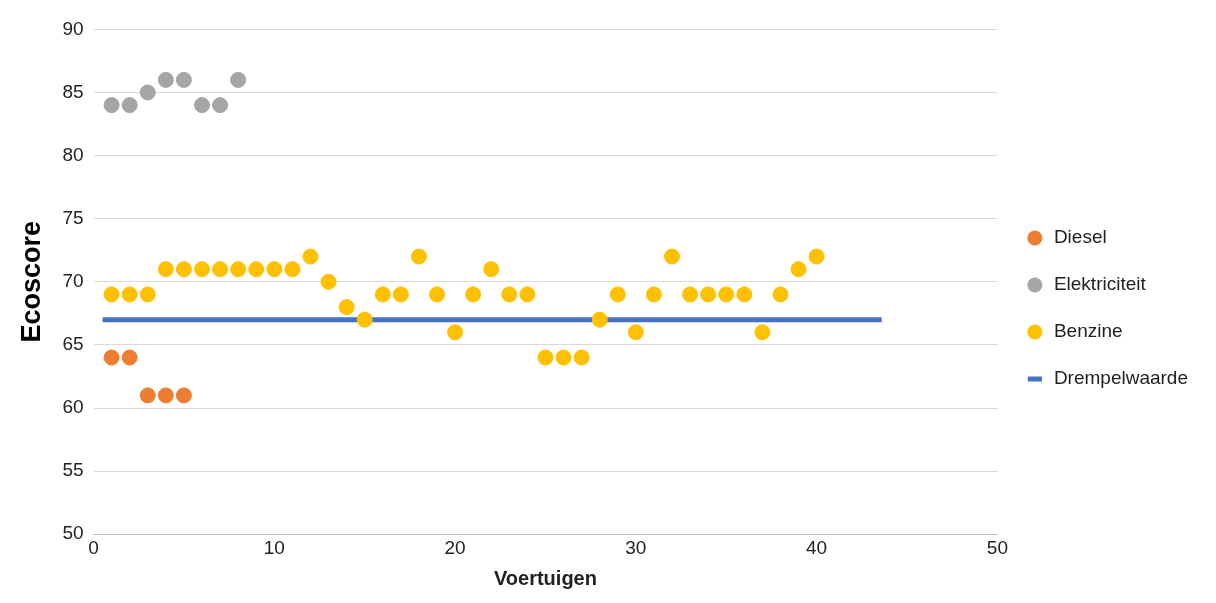 This screenshot has width=1216, height=603. I want to click on y-tick-label: 60, so click(73, 407).